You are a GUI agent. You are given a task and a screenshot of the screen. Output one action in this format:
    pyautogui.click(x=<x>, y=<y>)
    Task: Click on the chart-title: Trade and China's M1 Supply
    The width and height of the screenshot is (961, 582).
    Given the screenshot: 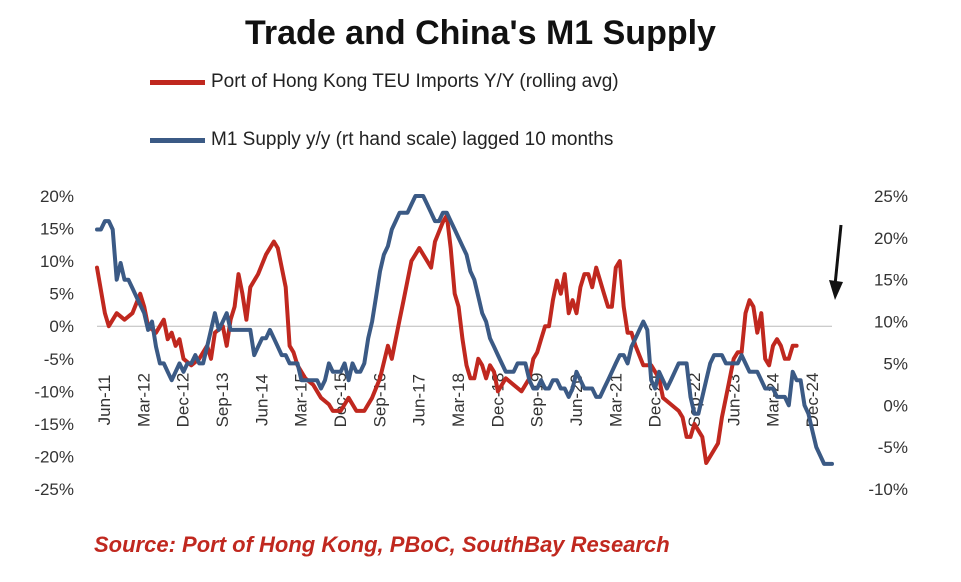 What is the action you would take?
    pyautogui.click(x=480, y=33)
    